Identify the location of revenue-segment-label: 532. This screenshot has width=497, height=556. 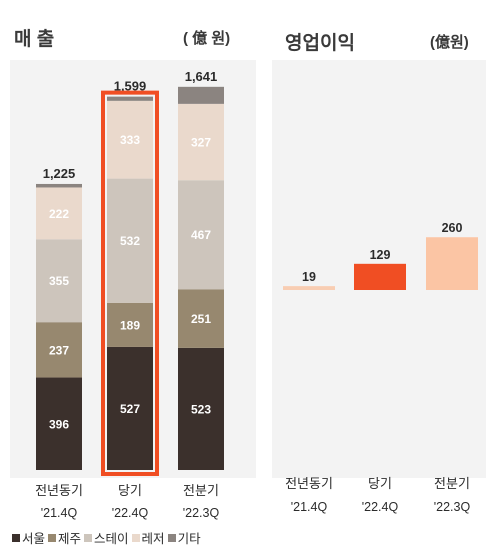
(130, 241).